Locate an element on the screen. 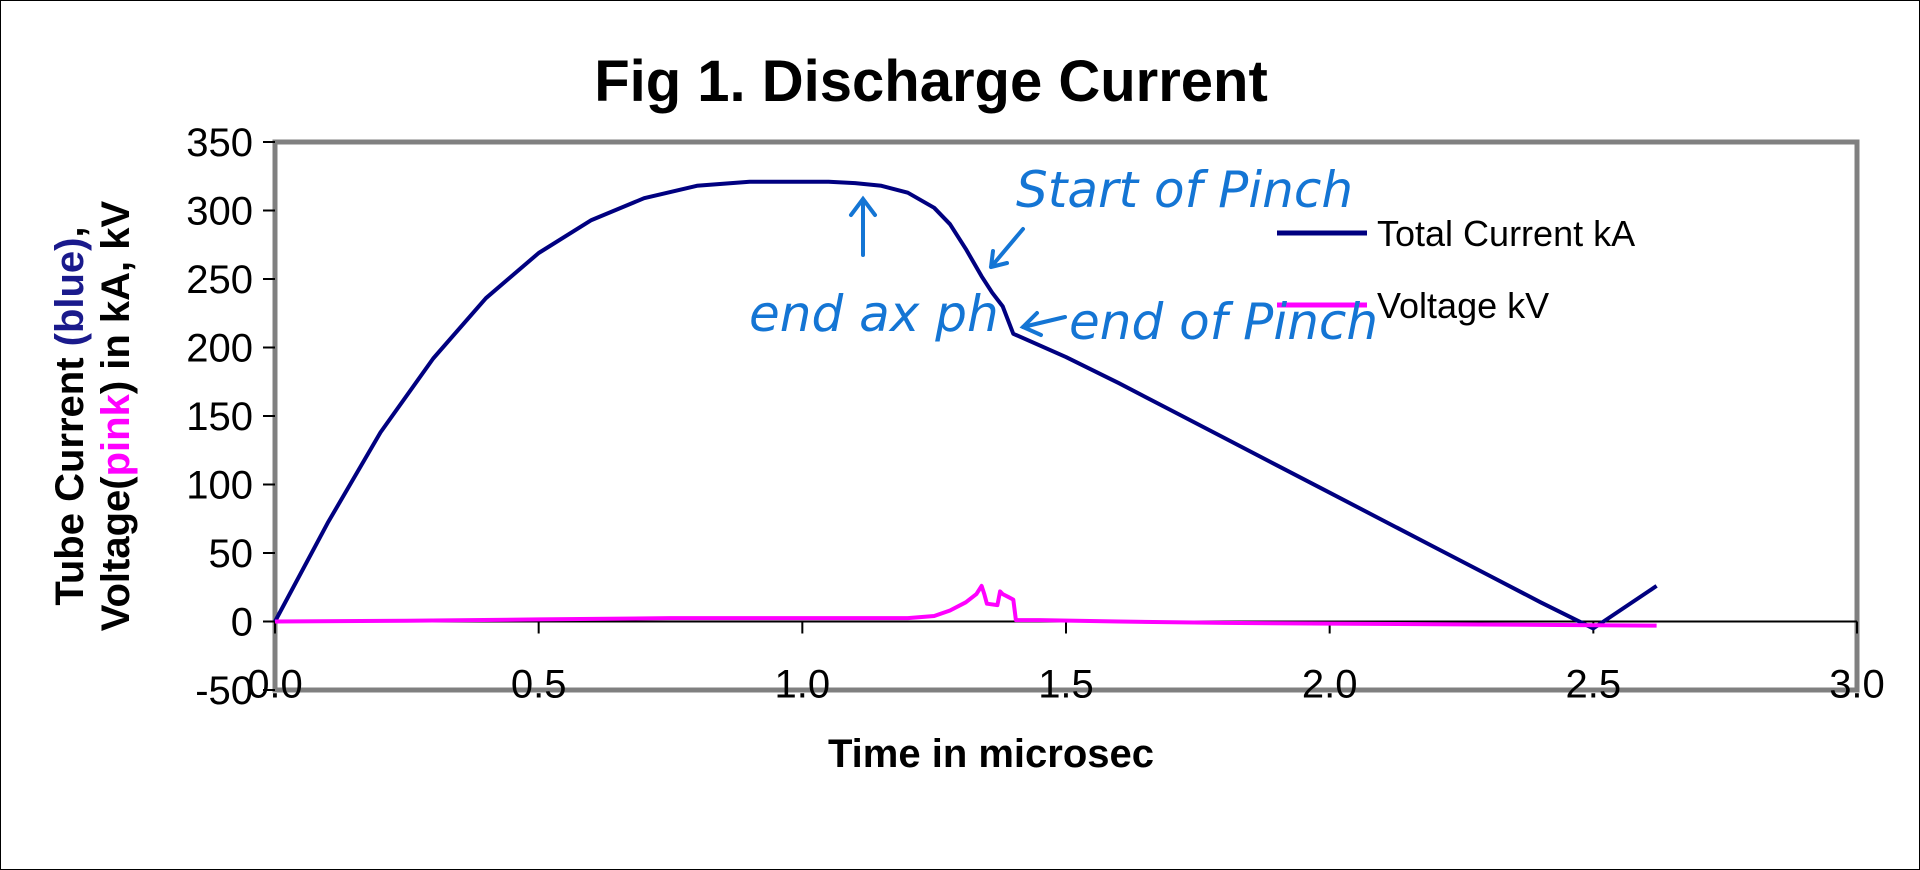 The image size is (1920, 870). legend: Total Current kA Voltage kV is located at coordinates (1456, 269).